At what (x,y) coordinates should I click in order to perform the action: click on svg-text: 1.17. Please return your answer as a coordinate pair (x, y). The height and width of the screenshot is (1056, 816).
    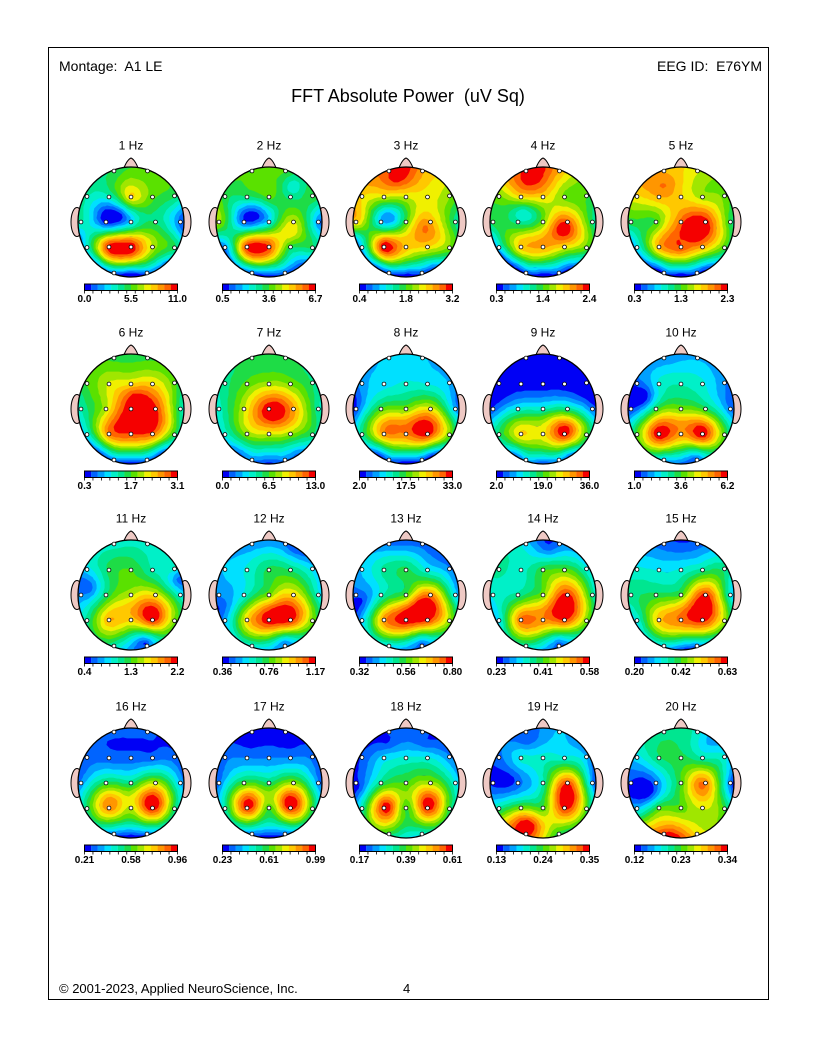
    Looking at the image, I should click on (315, 672).